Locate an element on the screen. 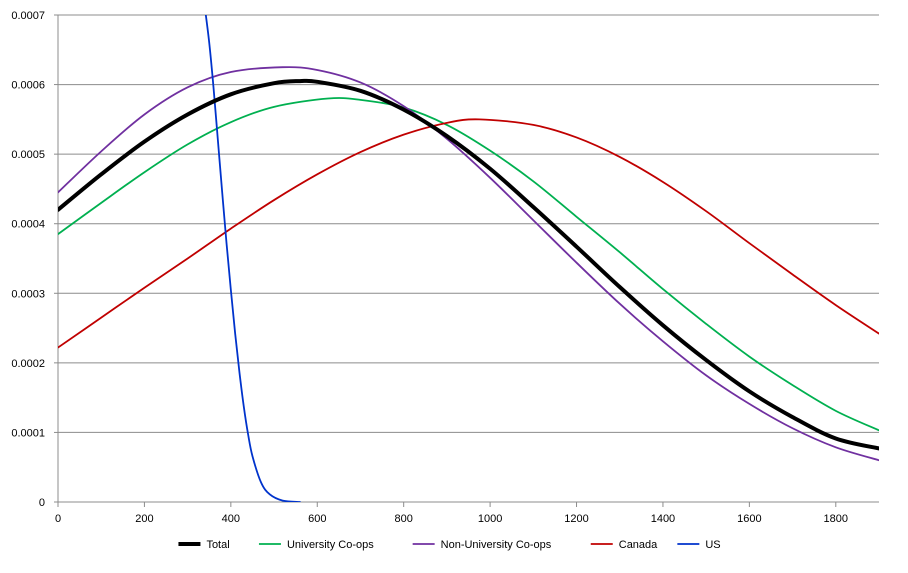 The image size is (908, 573). x-tick-label: 200 is located at coordinates (144, 519).